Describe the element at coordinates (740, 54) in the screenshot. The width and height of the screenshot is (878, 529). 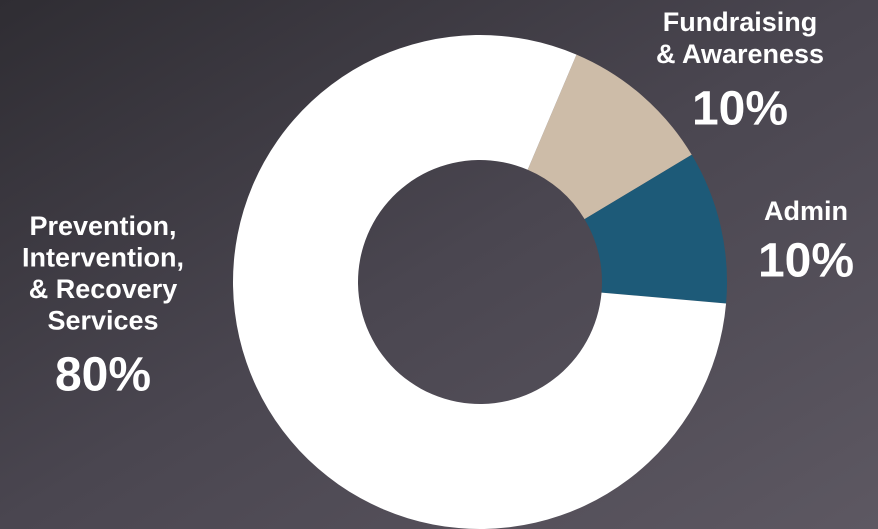
I see `slice-label: & Awareness` at that location.